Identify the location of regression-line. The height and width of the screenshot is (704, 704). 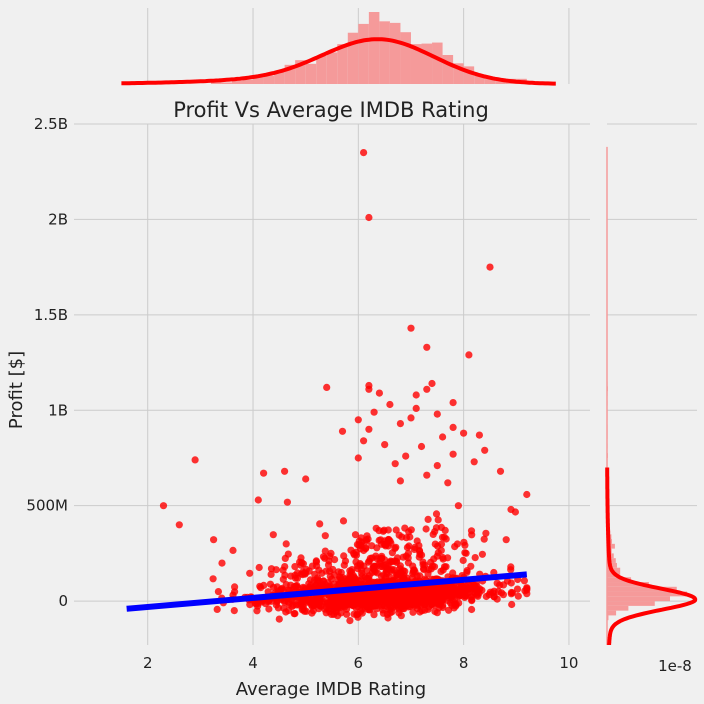
(327, 591).